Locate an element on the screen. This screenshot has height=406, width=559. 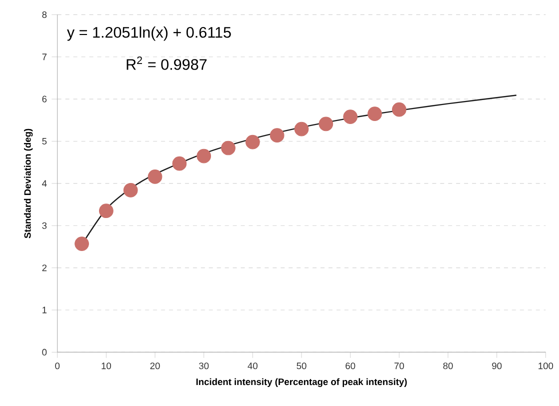
y-tick-label: 5 is located at coordinates (44, 141).